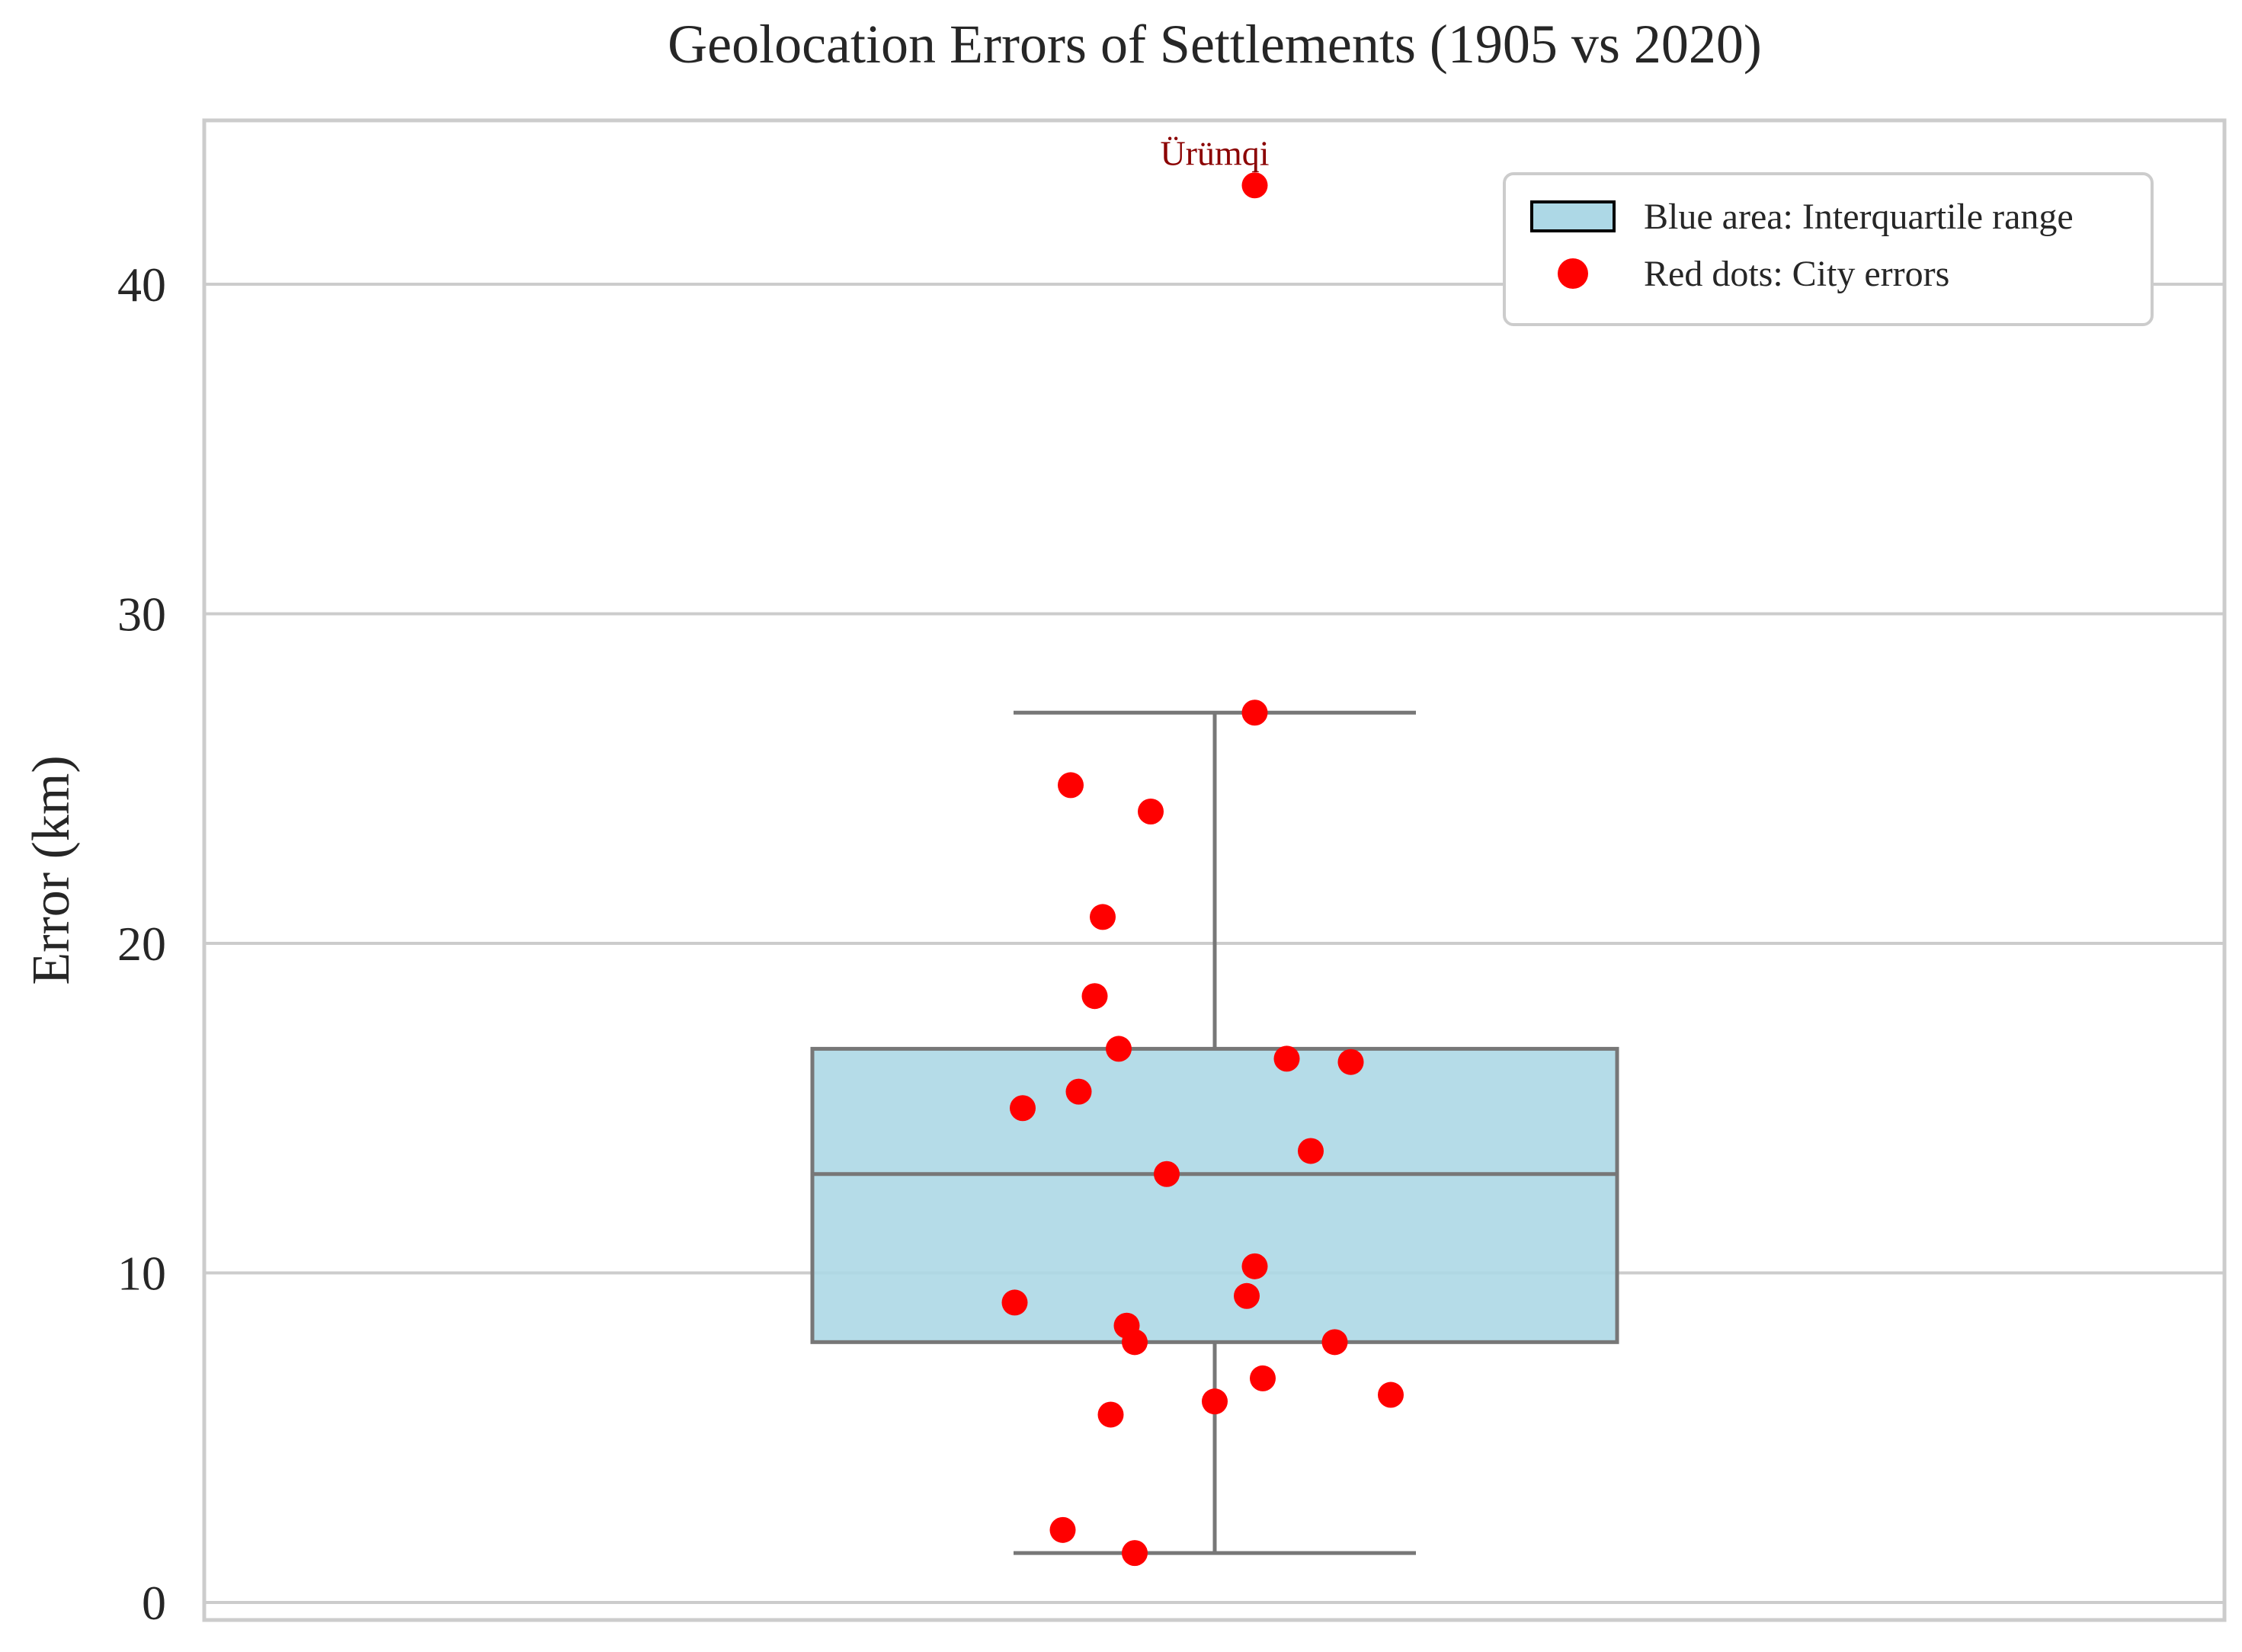  What do you see at coordinates (1214, 1195) in the screenshot?
I see `iqr-box` at bounding box center [1214, 1195].